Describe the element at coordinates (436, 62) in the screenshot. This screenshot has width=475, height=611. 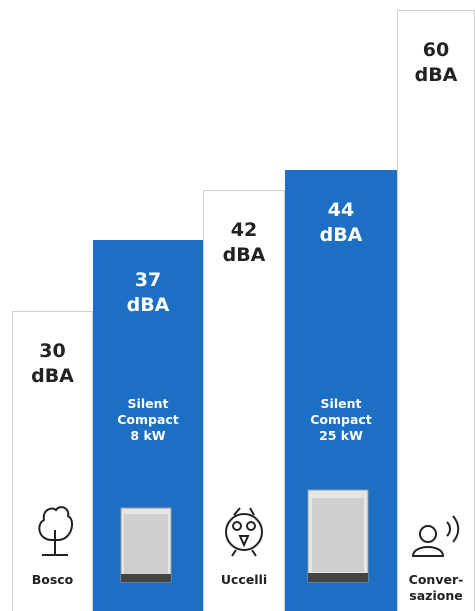
I see `value-label: 60 dBA` at that location.